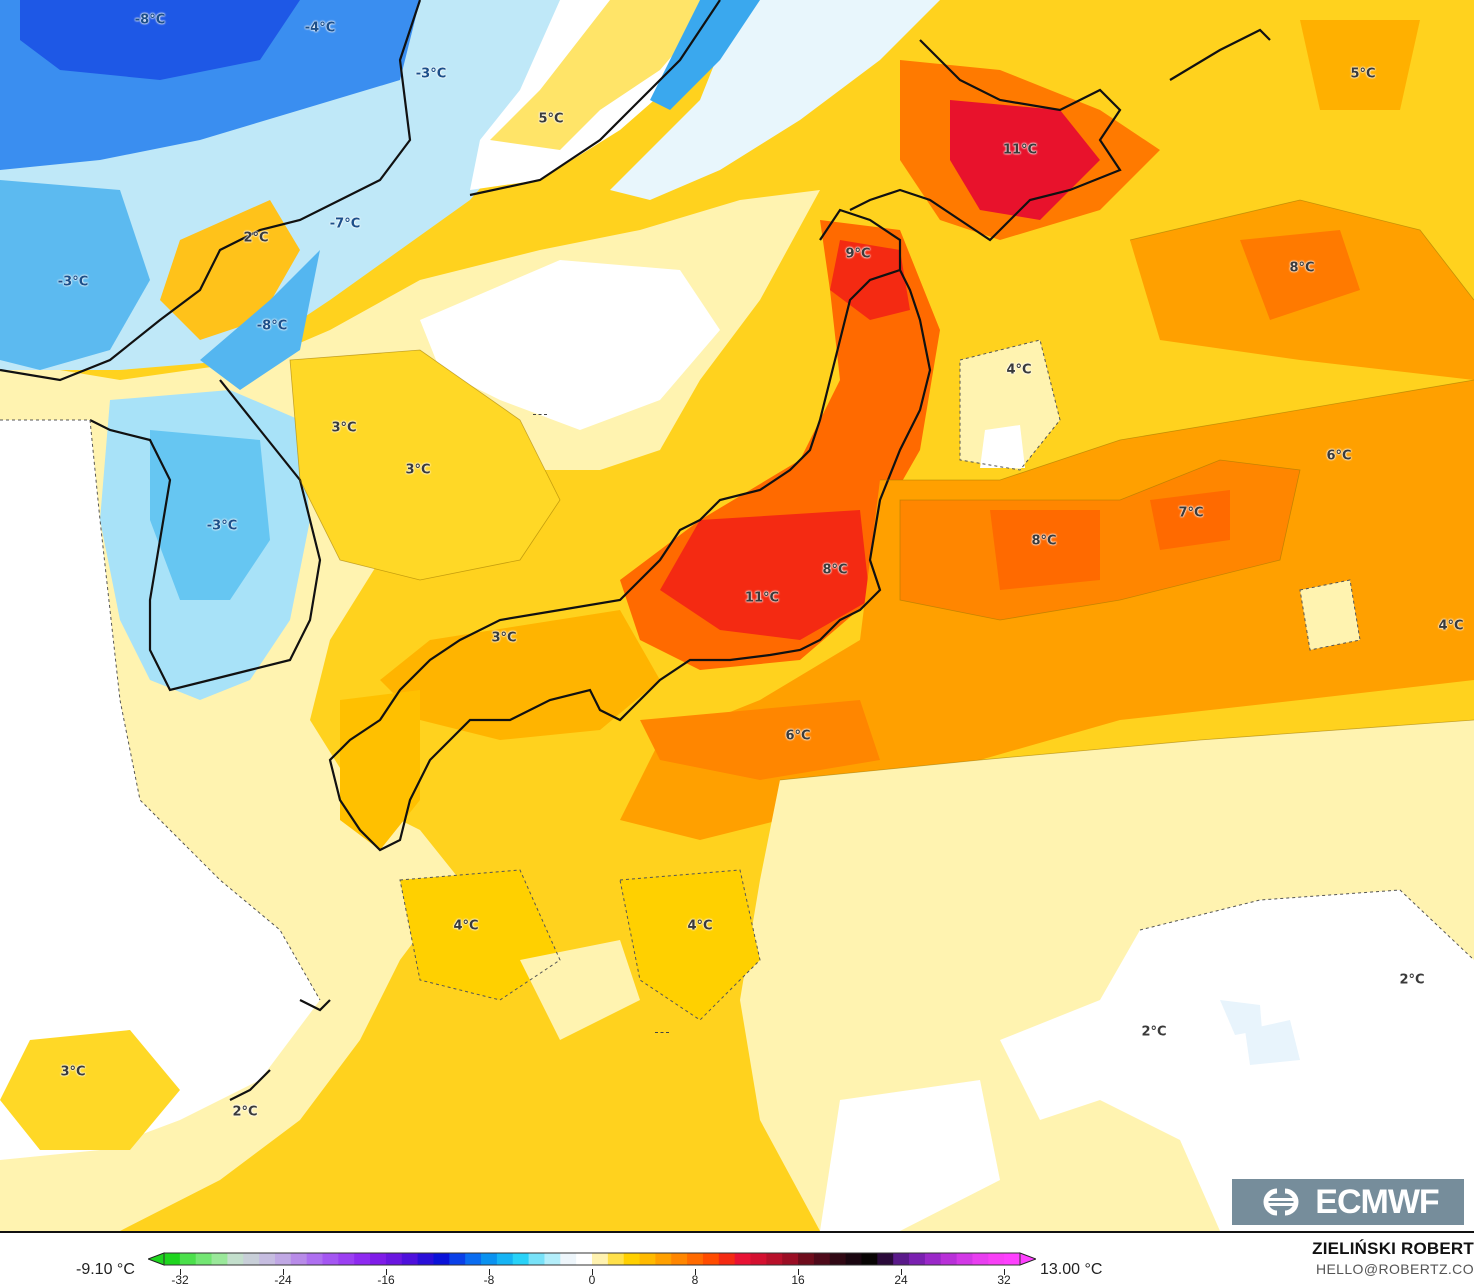  What do you see at coordinates (858, 254) in the screenshot?
I see `temperature-label: 9°C` at bounding box center [858, 254].